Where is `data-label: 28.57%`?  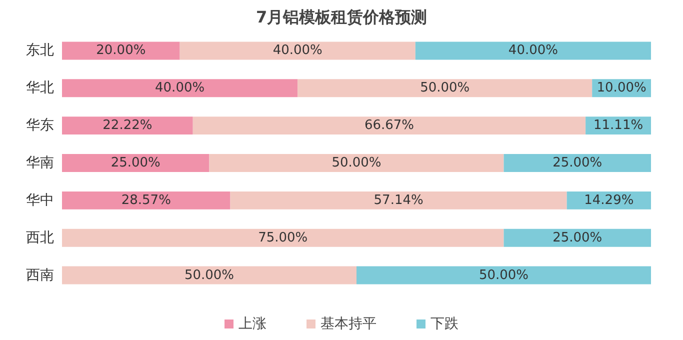
data-label: 28.57% is located at coordinates (146, 200).